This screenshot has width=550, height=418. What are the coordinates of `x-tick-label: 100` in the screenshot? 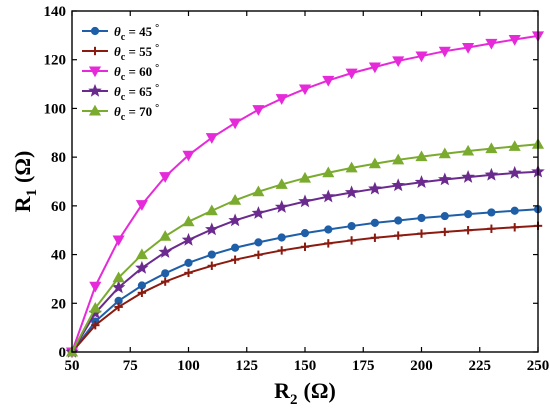 It's located at (188, 366).